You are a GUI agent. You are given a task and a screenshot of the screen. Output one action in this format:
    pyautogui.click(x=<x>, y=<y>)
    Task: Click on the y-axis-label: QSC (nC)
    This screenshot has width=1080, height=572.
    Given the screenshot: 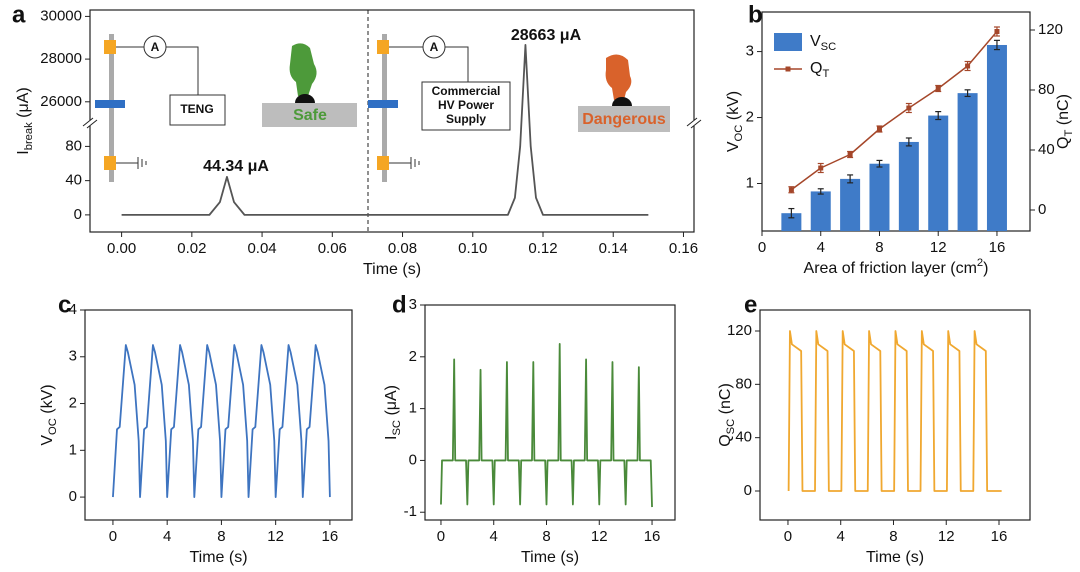 What is the action you would take?
    pyautogui.click(x=727, y=415)
    